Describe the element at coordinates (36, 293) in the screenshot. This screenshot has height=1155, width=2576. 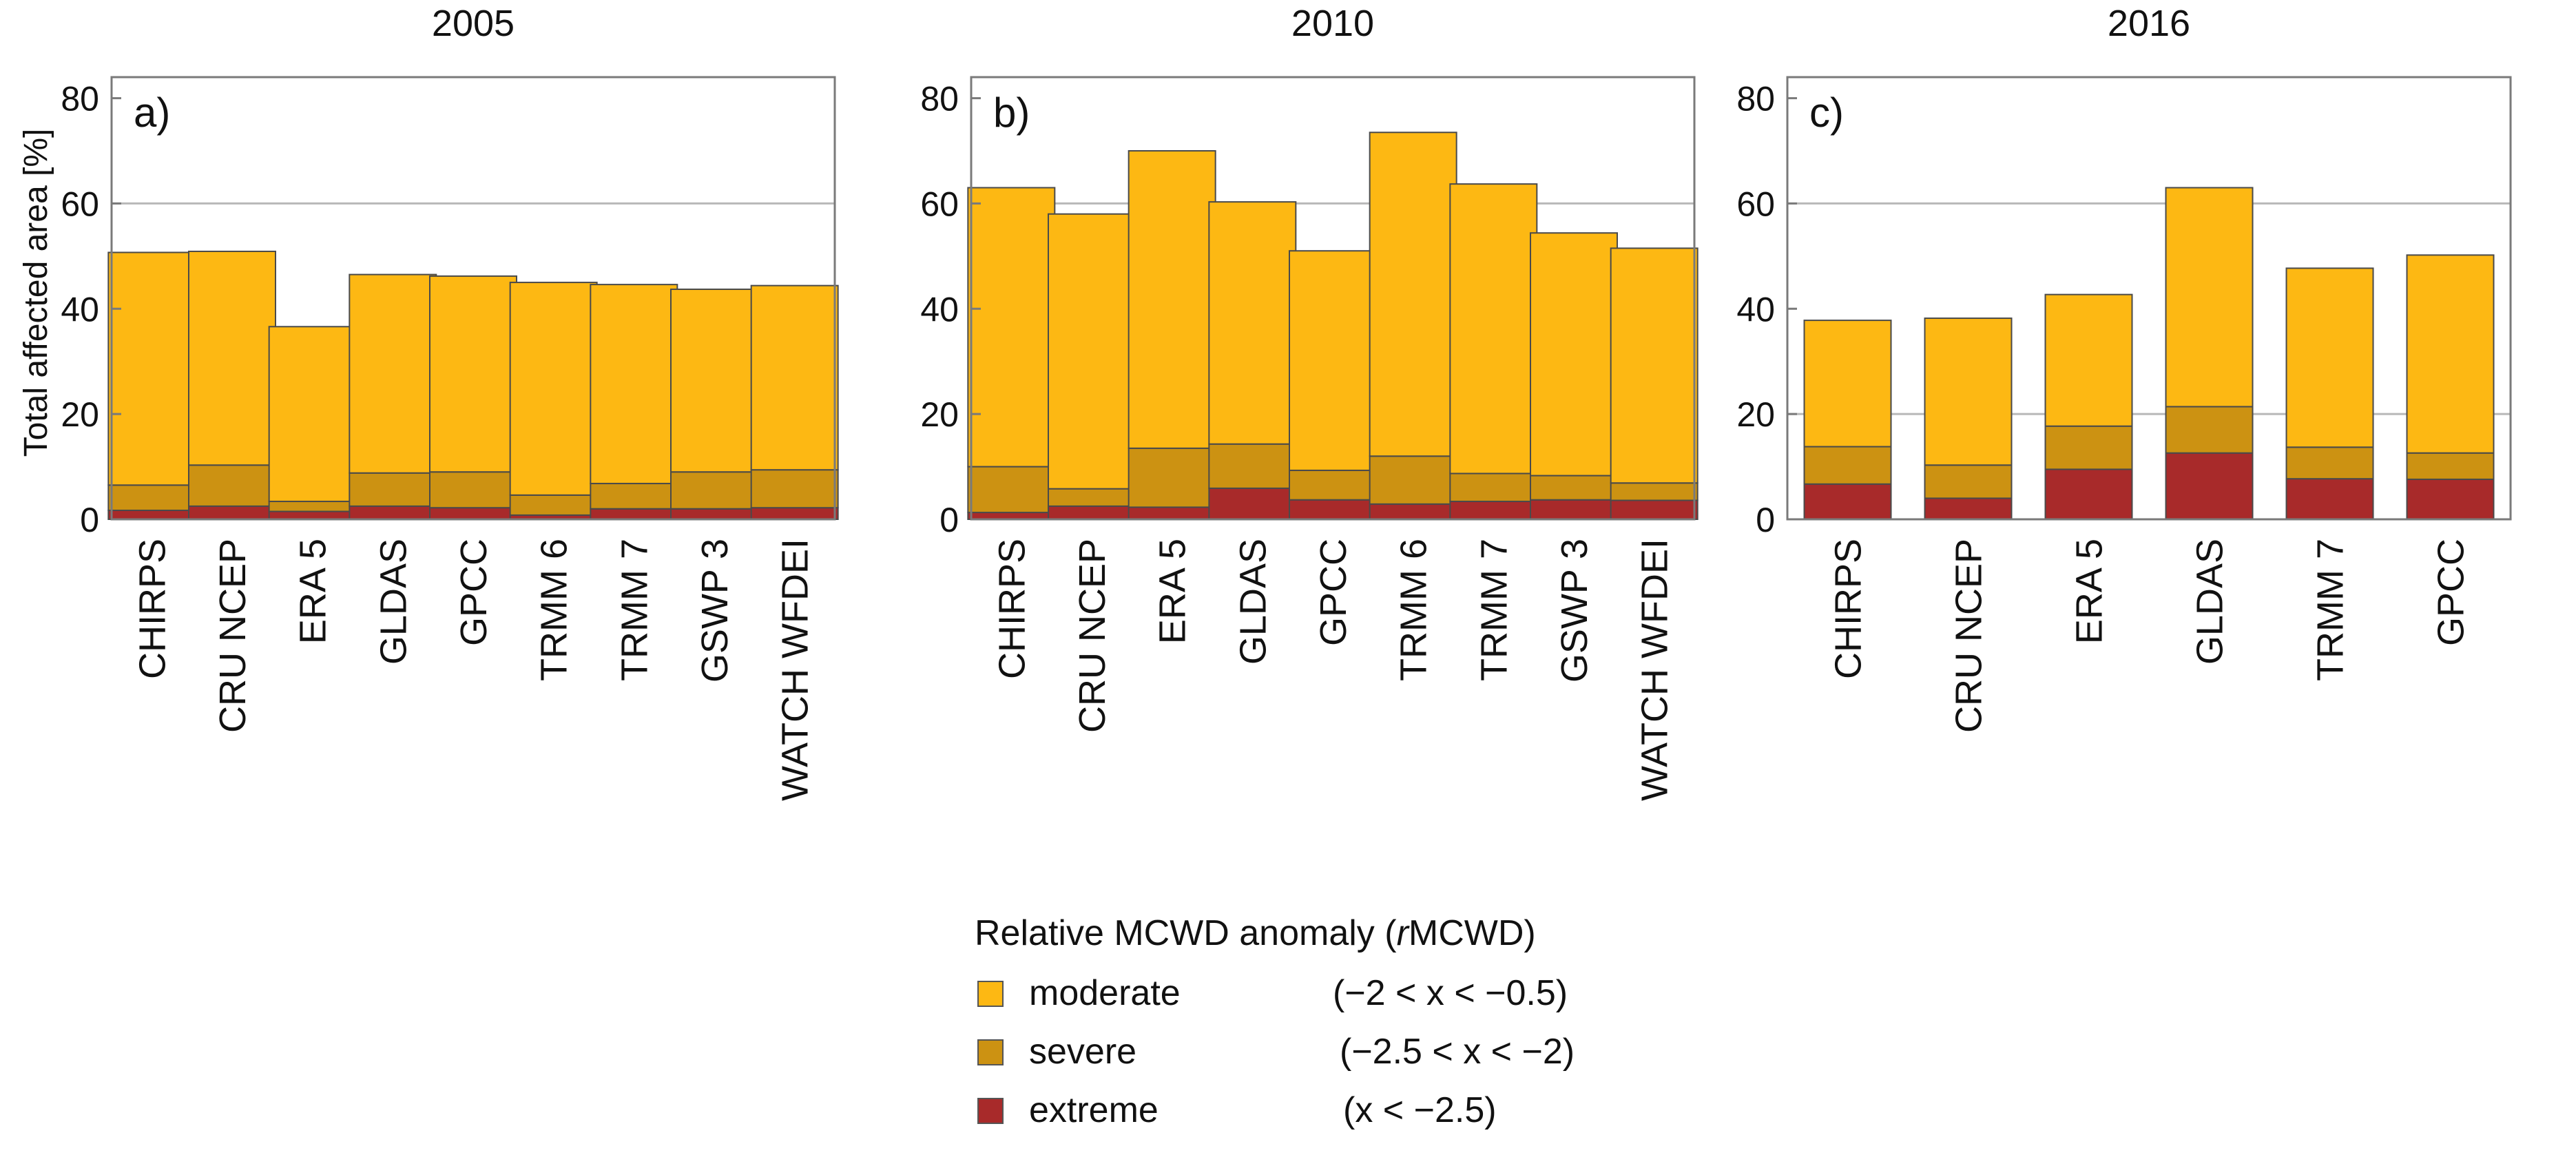
I see `y-axis-label: Total affected area [%]` at that location.